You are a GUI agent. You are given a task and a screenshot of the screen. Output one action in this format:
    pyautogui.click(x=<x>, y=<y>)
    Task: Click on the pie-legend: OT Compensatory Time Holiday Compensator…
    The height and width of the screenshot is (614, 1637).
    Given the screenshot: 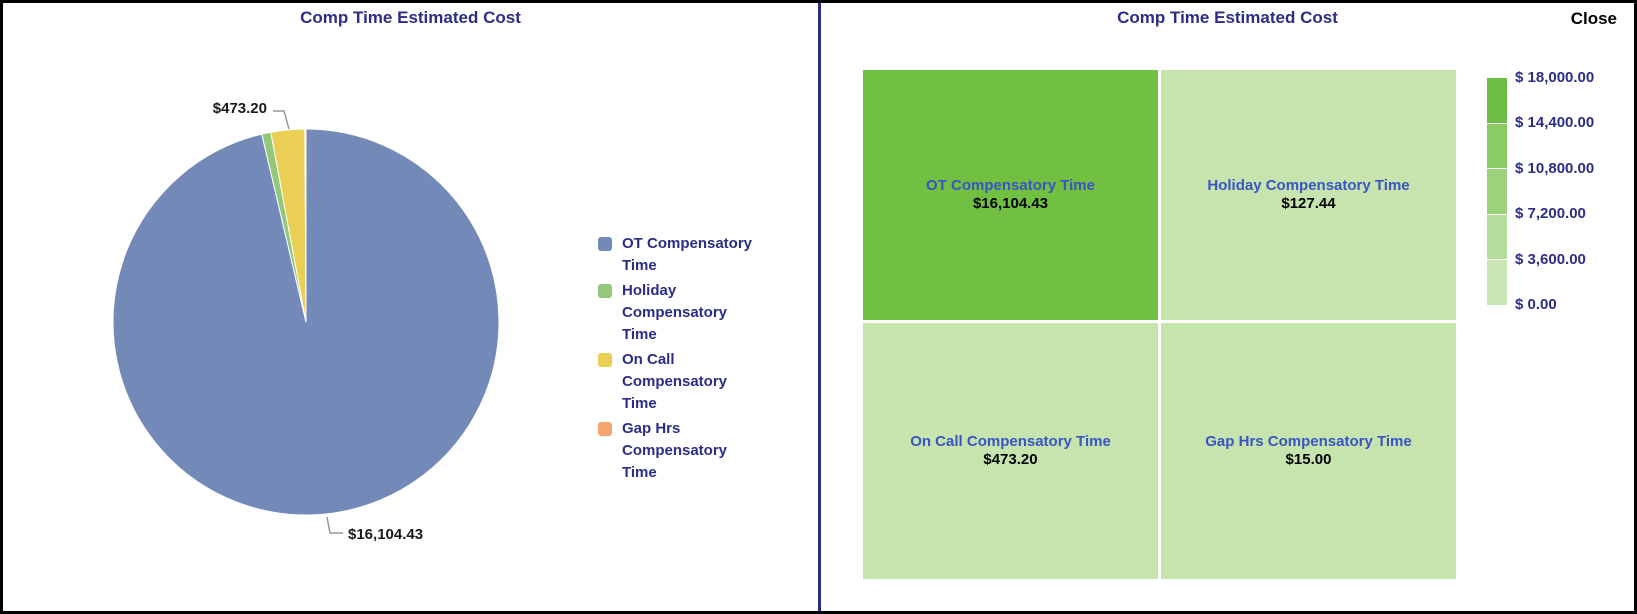 What is the action you would take?
    pyautogui.click(x=681, y=360)
    